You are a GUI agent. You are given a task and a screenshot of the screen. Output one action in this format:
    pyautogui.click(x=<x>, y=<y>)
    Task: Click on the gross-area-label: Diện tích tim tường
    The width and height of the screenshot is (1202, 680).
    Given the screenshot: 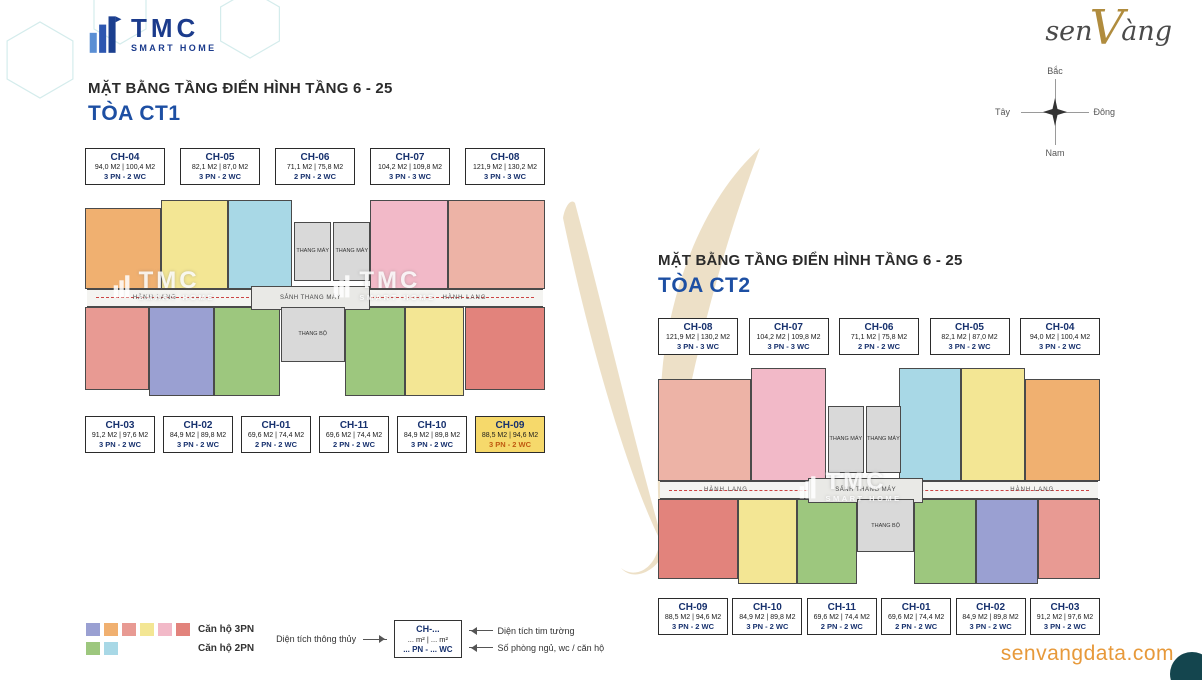 What is the action you would take?
    pyautogui.click(x=536, y=630)
    